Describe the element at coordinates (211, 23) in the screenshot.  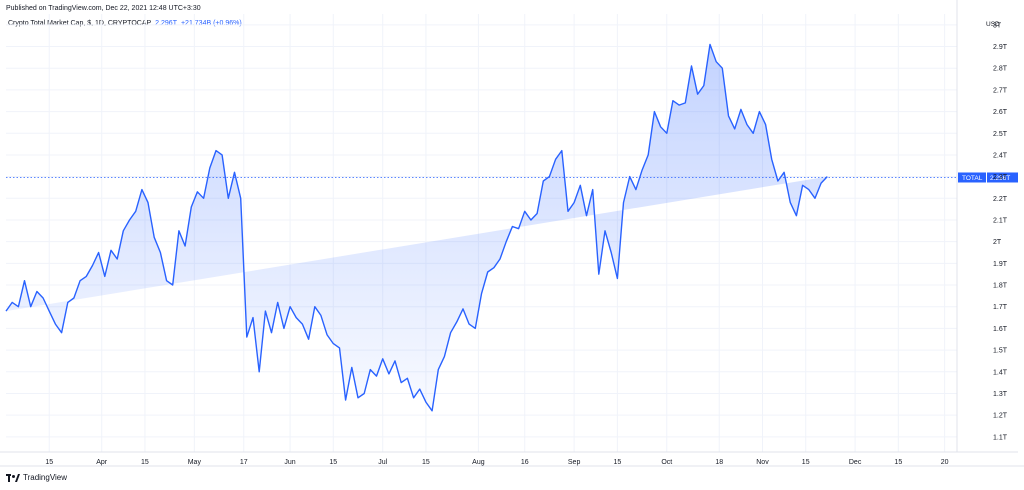
I see `legend-change: +21.734B (+0.96%)` at that location.